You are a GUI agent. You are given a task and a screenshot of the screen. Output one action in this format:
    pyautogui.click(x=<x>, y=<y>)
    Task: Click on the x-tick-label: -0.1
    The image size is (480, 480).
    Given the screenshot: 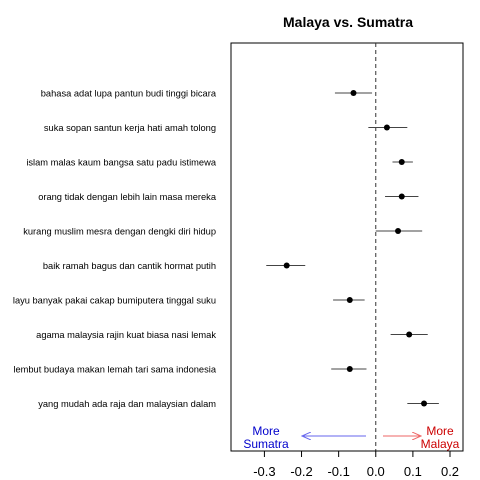 What is the action you would take?
    pyautogui.click(x=338, y=471)
    